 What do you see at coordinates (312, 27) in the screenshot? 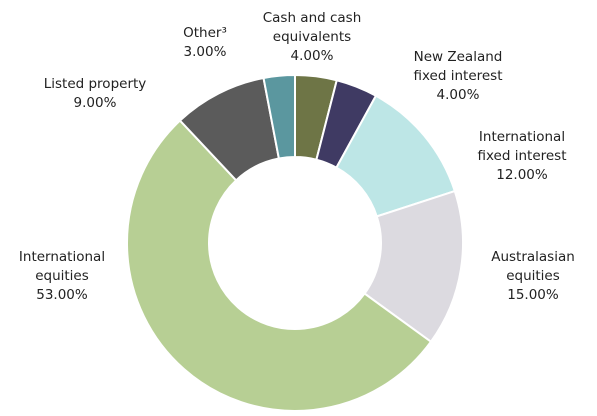
I see `category-label: Cash and cash equivalents` at bounding box center [312, 27].